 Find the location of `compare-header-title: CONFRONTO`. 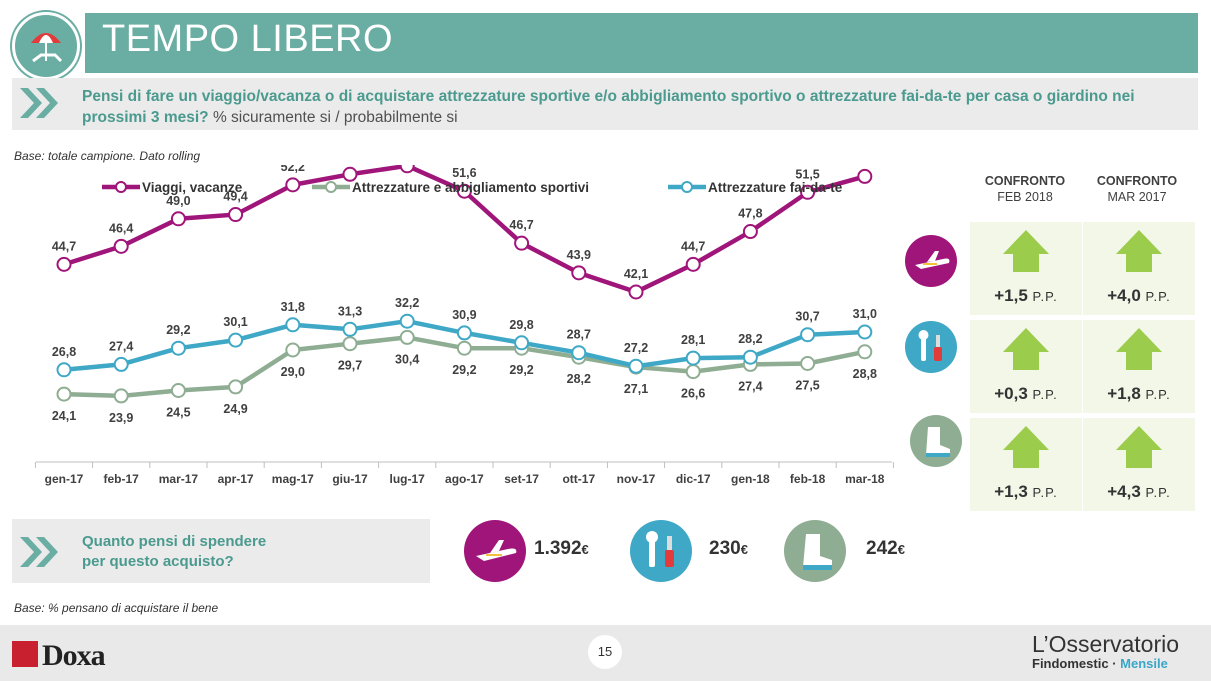

compare-header-title: CONFRONTO is located at coordinates (1025, 181).